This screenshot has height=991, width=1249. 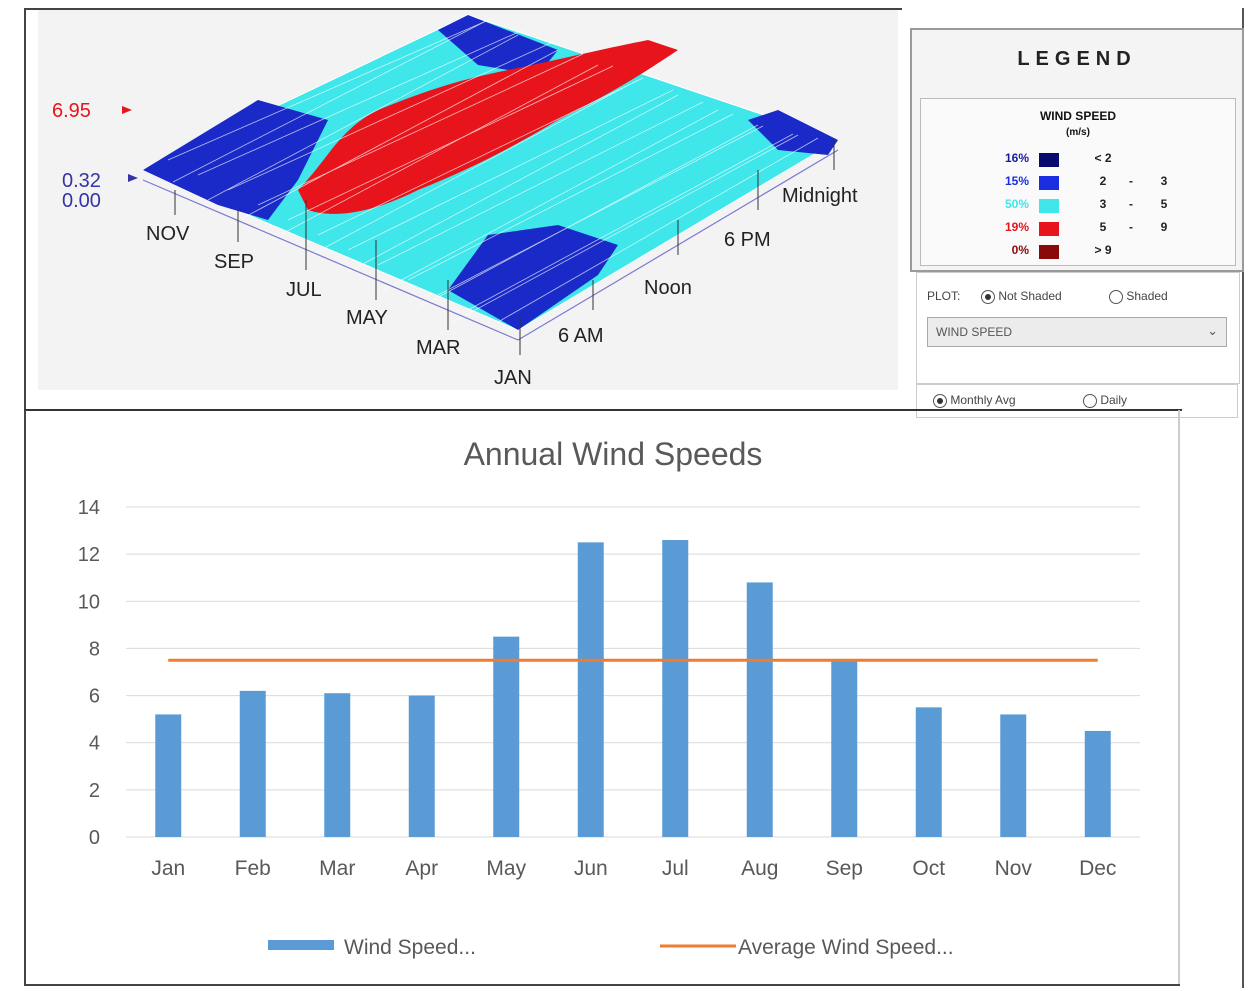 What do you see at coordinates (25, 697) in the screenshot?
I see `bottom-frame-left` at bounding box center [25, 697].